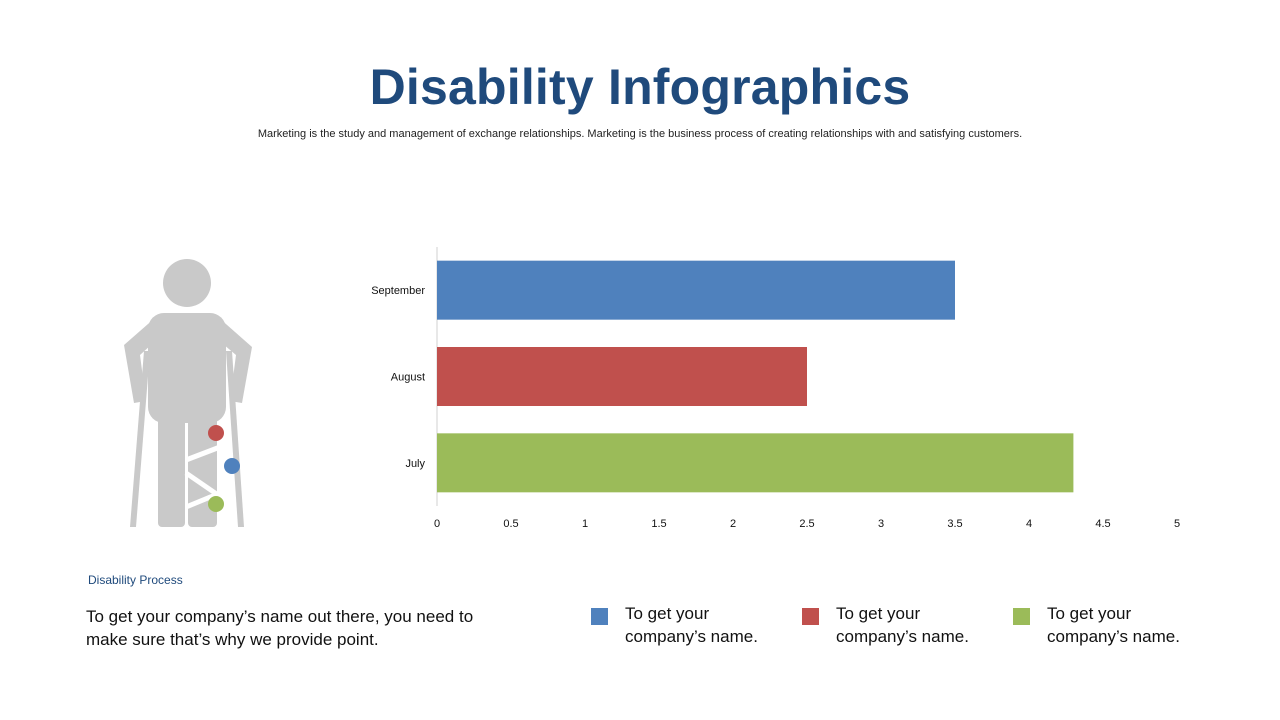  Describe the element at coordinates (437, 524) in the screenshot. I see `x-tick-label: 0` at that location.